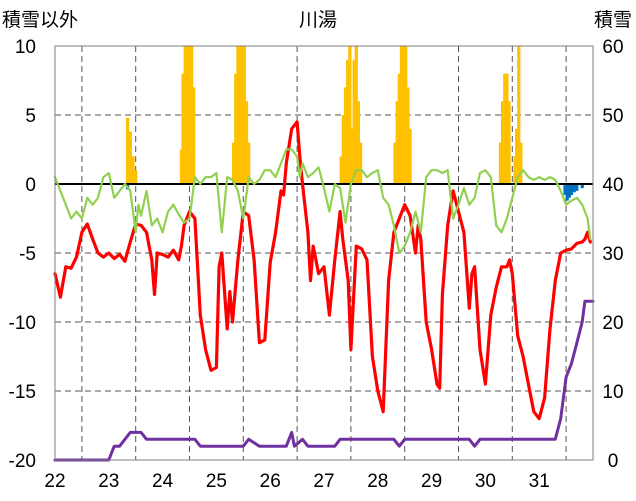  I want to click on x-tick-label: 31, so click(539, 481).